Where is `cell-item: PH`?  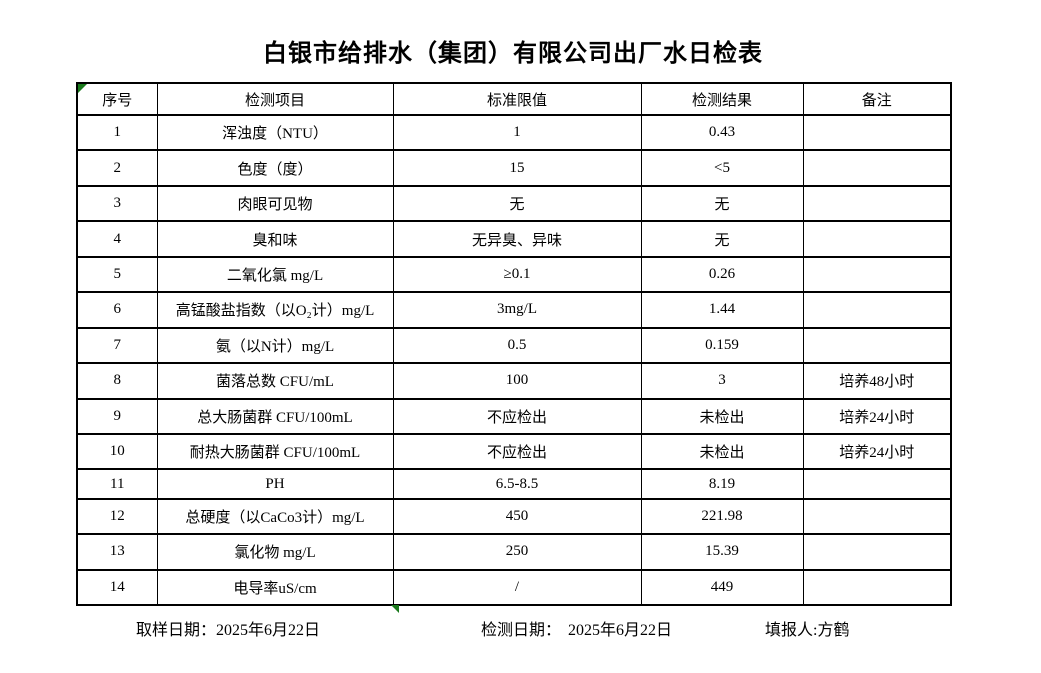
cell-item: PH is located at coordinates (275, 484).